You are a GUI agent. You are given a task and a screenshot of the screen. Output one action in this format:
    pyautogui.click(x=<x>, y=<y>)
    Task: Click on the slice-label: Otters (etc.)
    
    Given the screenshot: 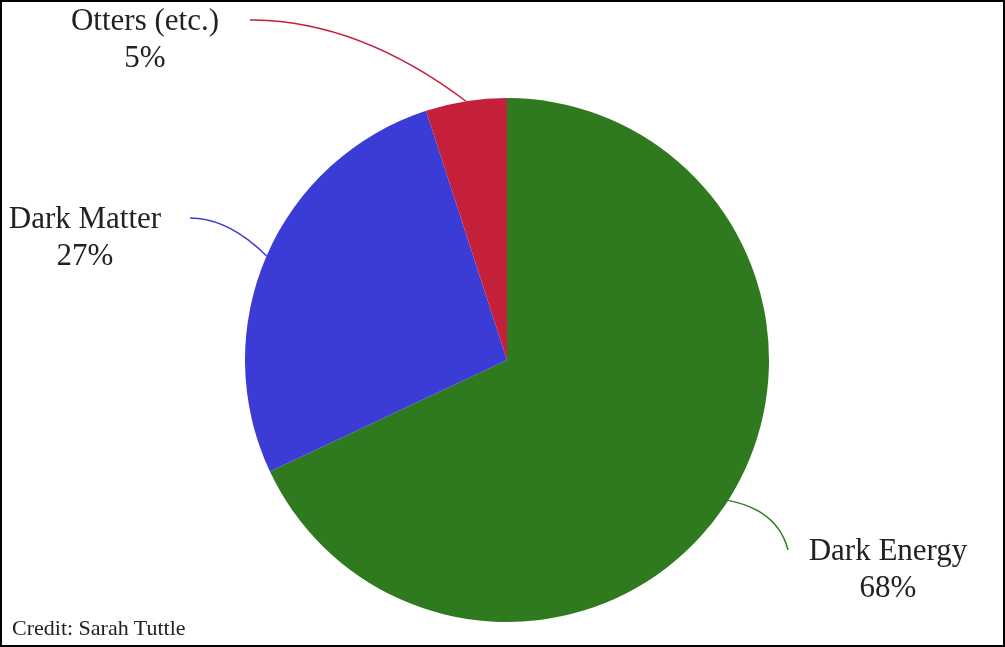 What is the action you would take?
    pyautogui.click(x=145, y=19)
    